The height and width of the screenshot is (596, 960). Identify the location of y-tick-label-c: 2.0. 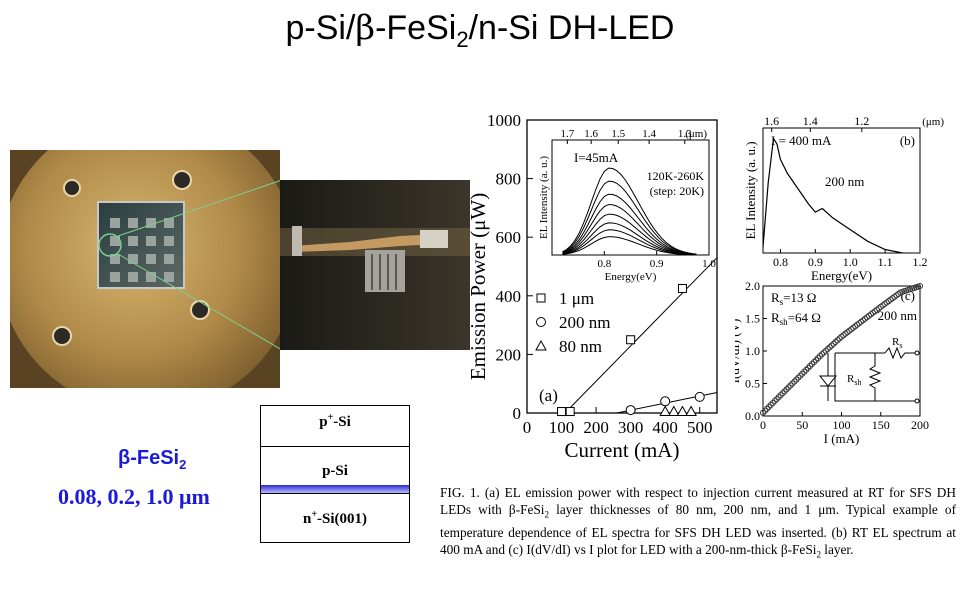
(752, 286).